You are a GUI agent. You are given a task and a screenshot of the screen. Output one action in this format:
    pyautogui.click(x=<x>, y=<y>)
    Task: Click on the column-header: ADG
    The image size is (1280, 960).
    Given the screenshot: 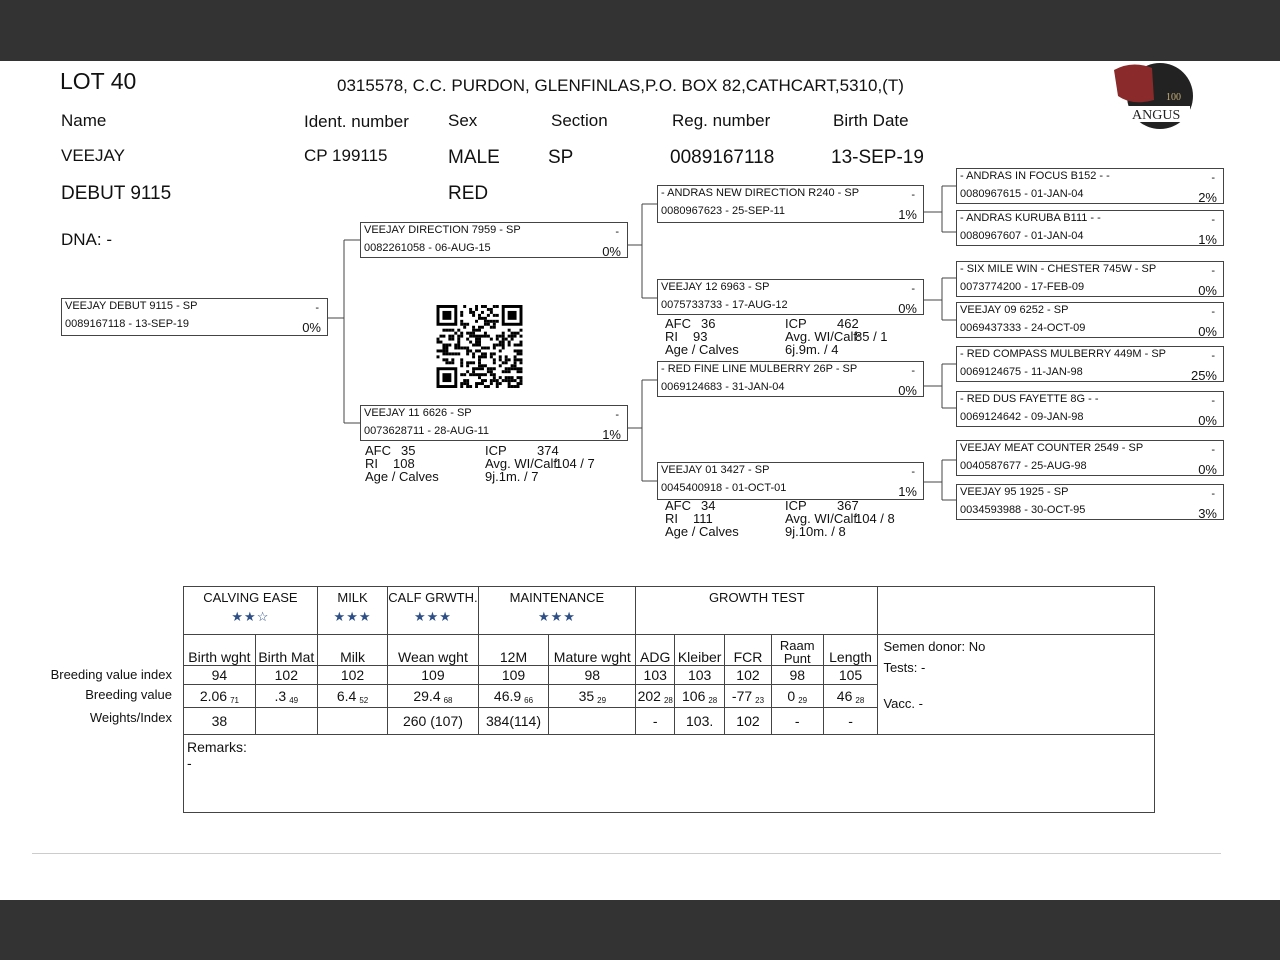 What is the action you would take?
    pyautogui.click(x=655, y=650)
    